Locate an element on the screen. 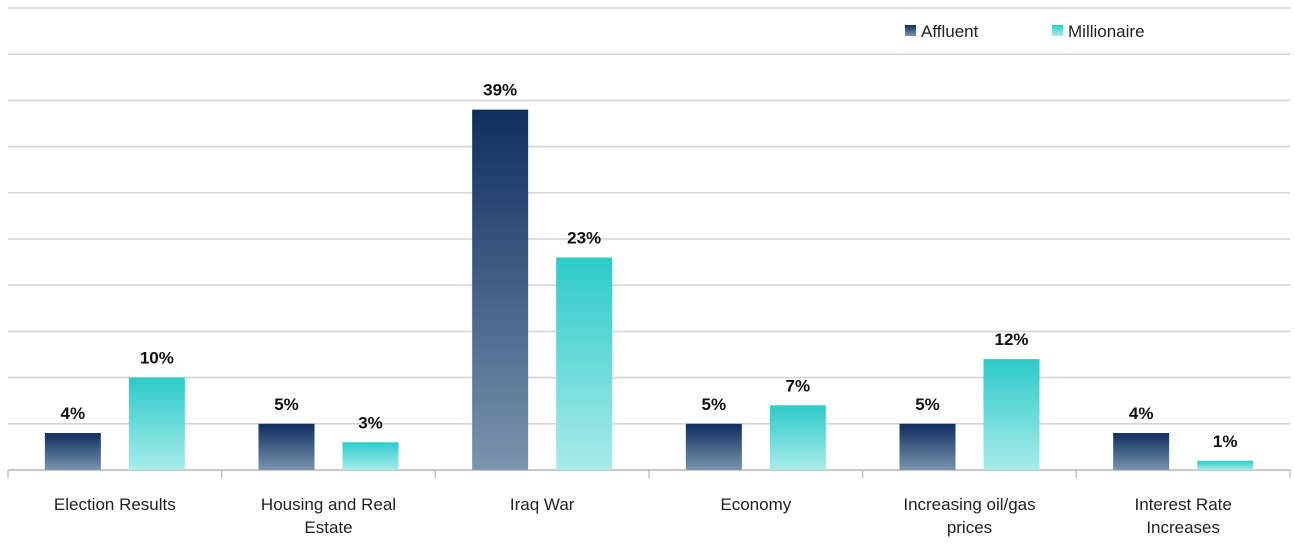  data-label-millionaire-0: 10% is located at coordinates (157, 358).